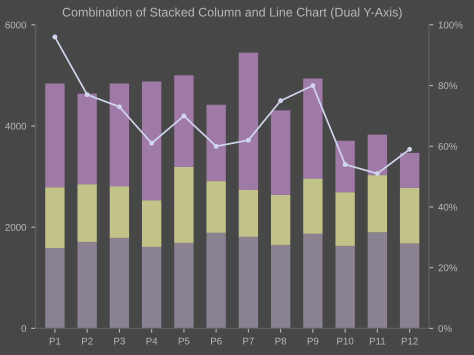 The image size is (474, 355). Describe the element at coordinates (345, 341) in the screenshot. I see `x-tick-label: P10` at that location.